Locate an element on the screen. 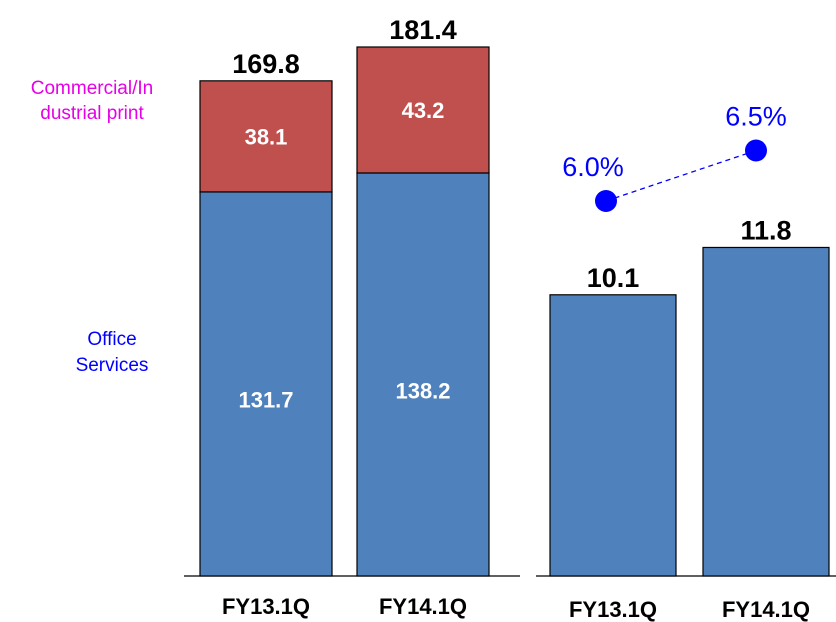  category-label-left-1: FY13.1Q is located at coordinates (266, 606).